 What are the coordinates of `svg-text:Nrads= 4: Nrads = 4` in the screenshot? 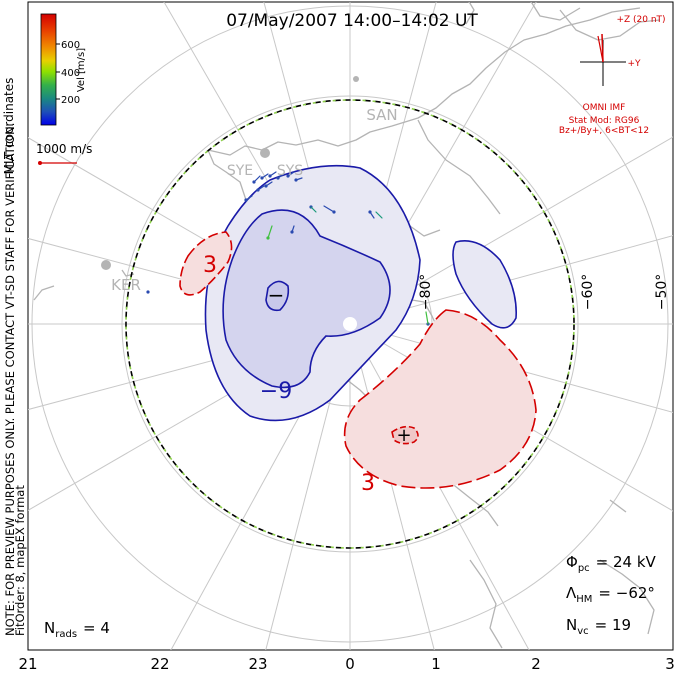 It's located at (77, 629).